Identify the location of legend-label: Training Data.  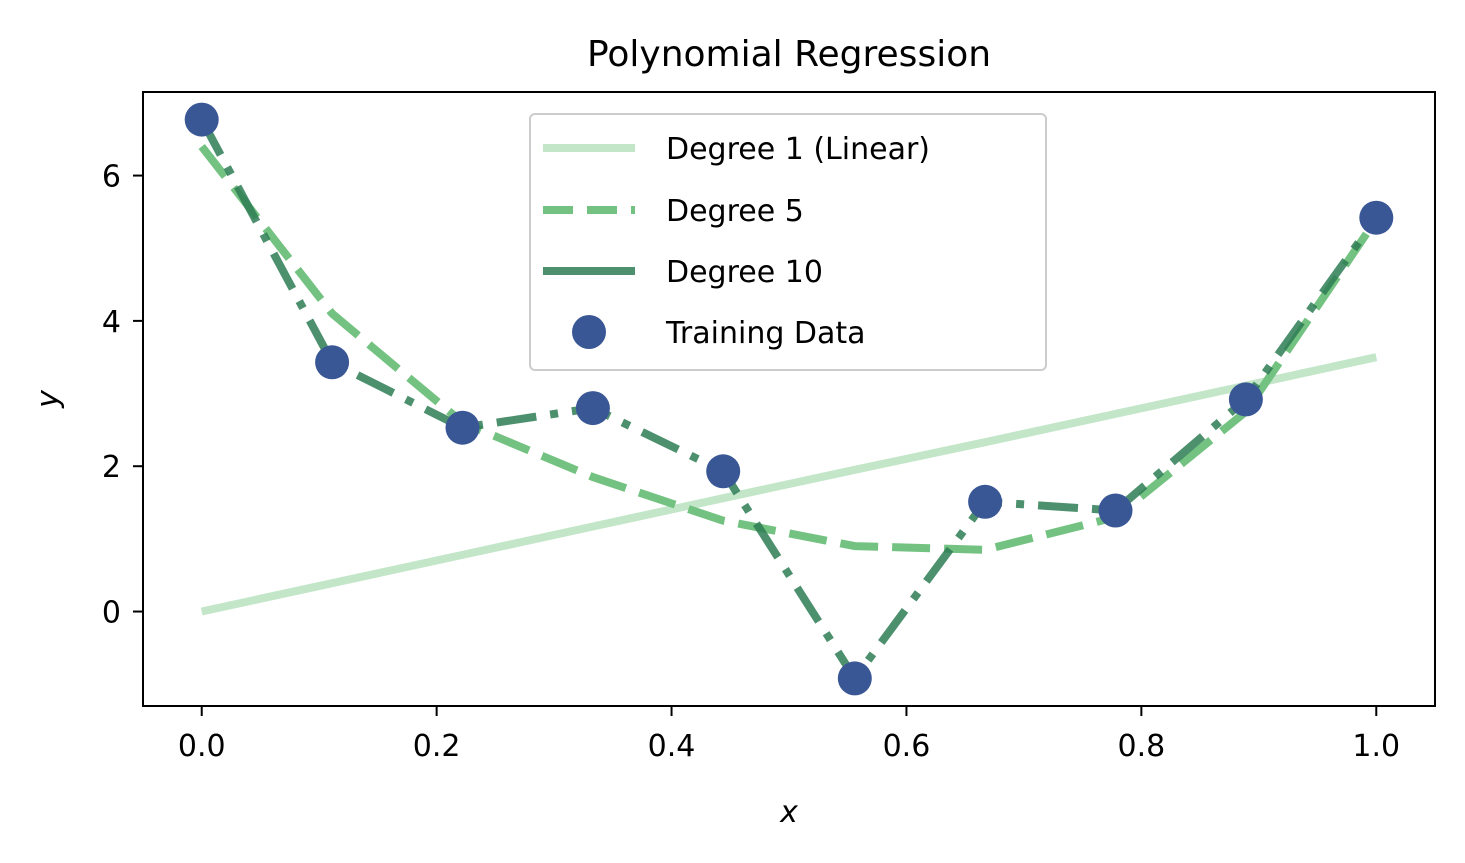
(765, 333).